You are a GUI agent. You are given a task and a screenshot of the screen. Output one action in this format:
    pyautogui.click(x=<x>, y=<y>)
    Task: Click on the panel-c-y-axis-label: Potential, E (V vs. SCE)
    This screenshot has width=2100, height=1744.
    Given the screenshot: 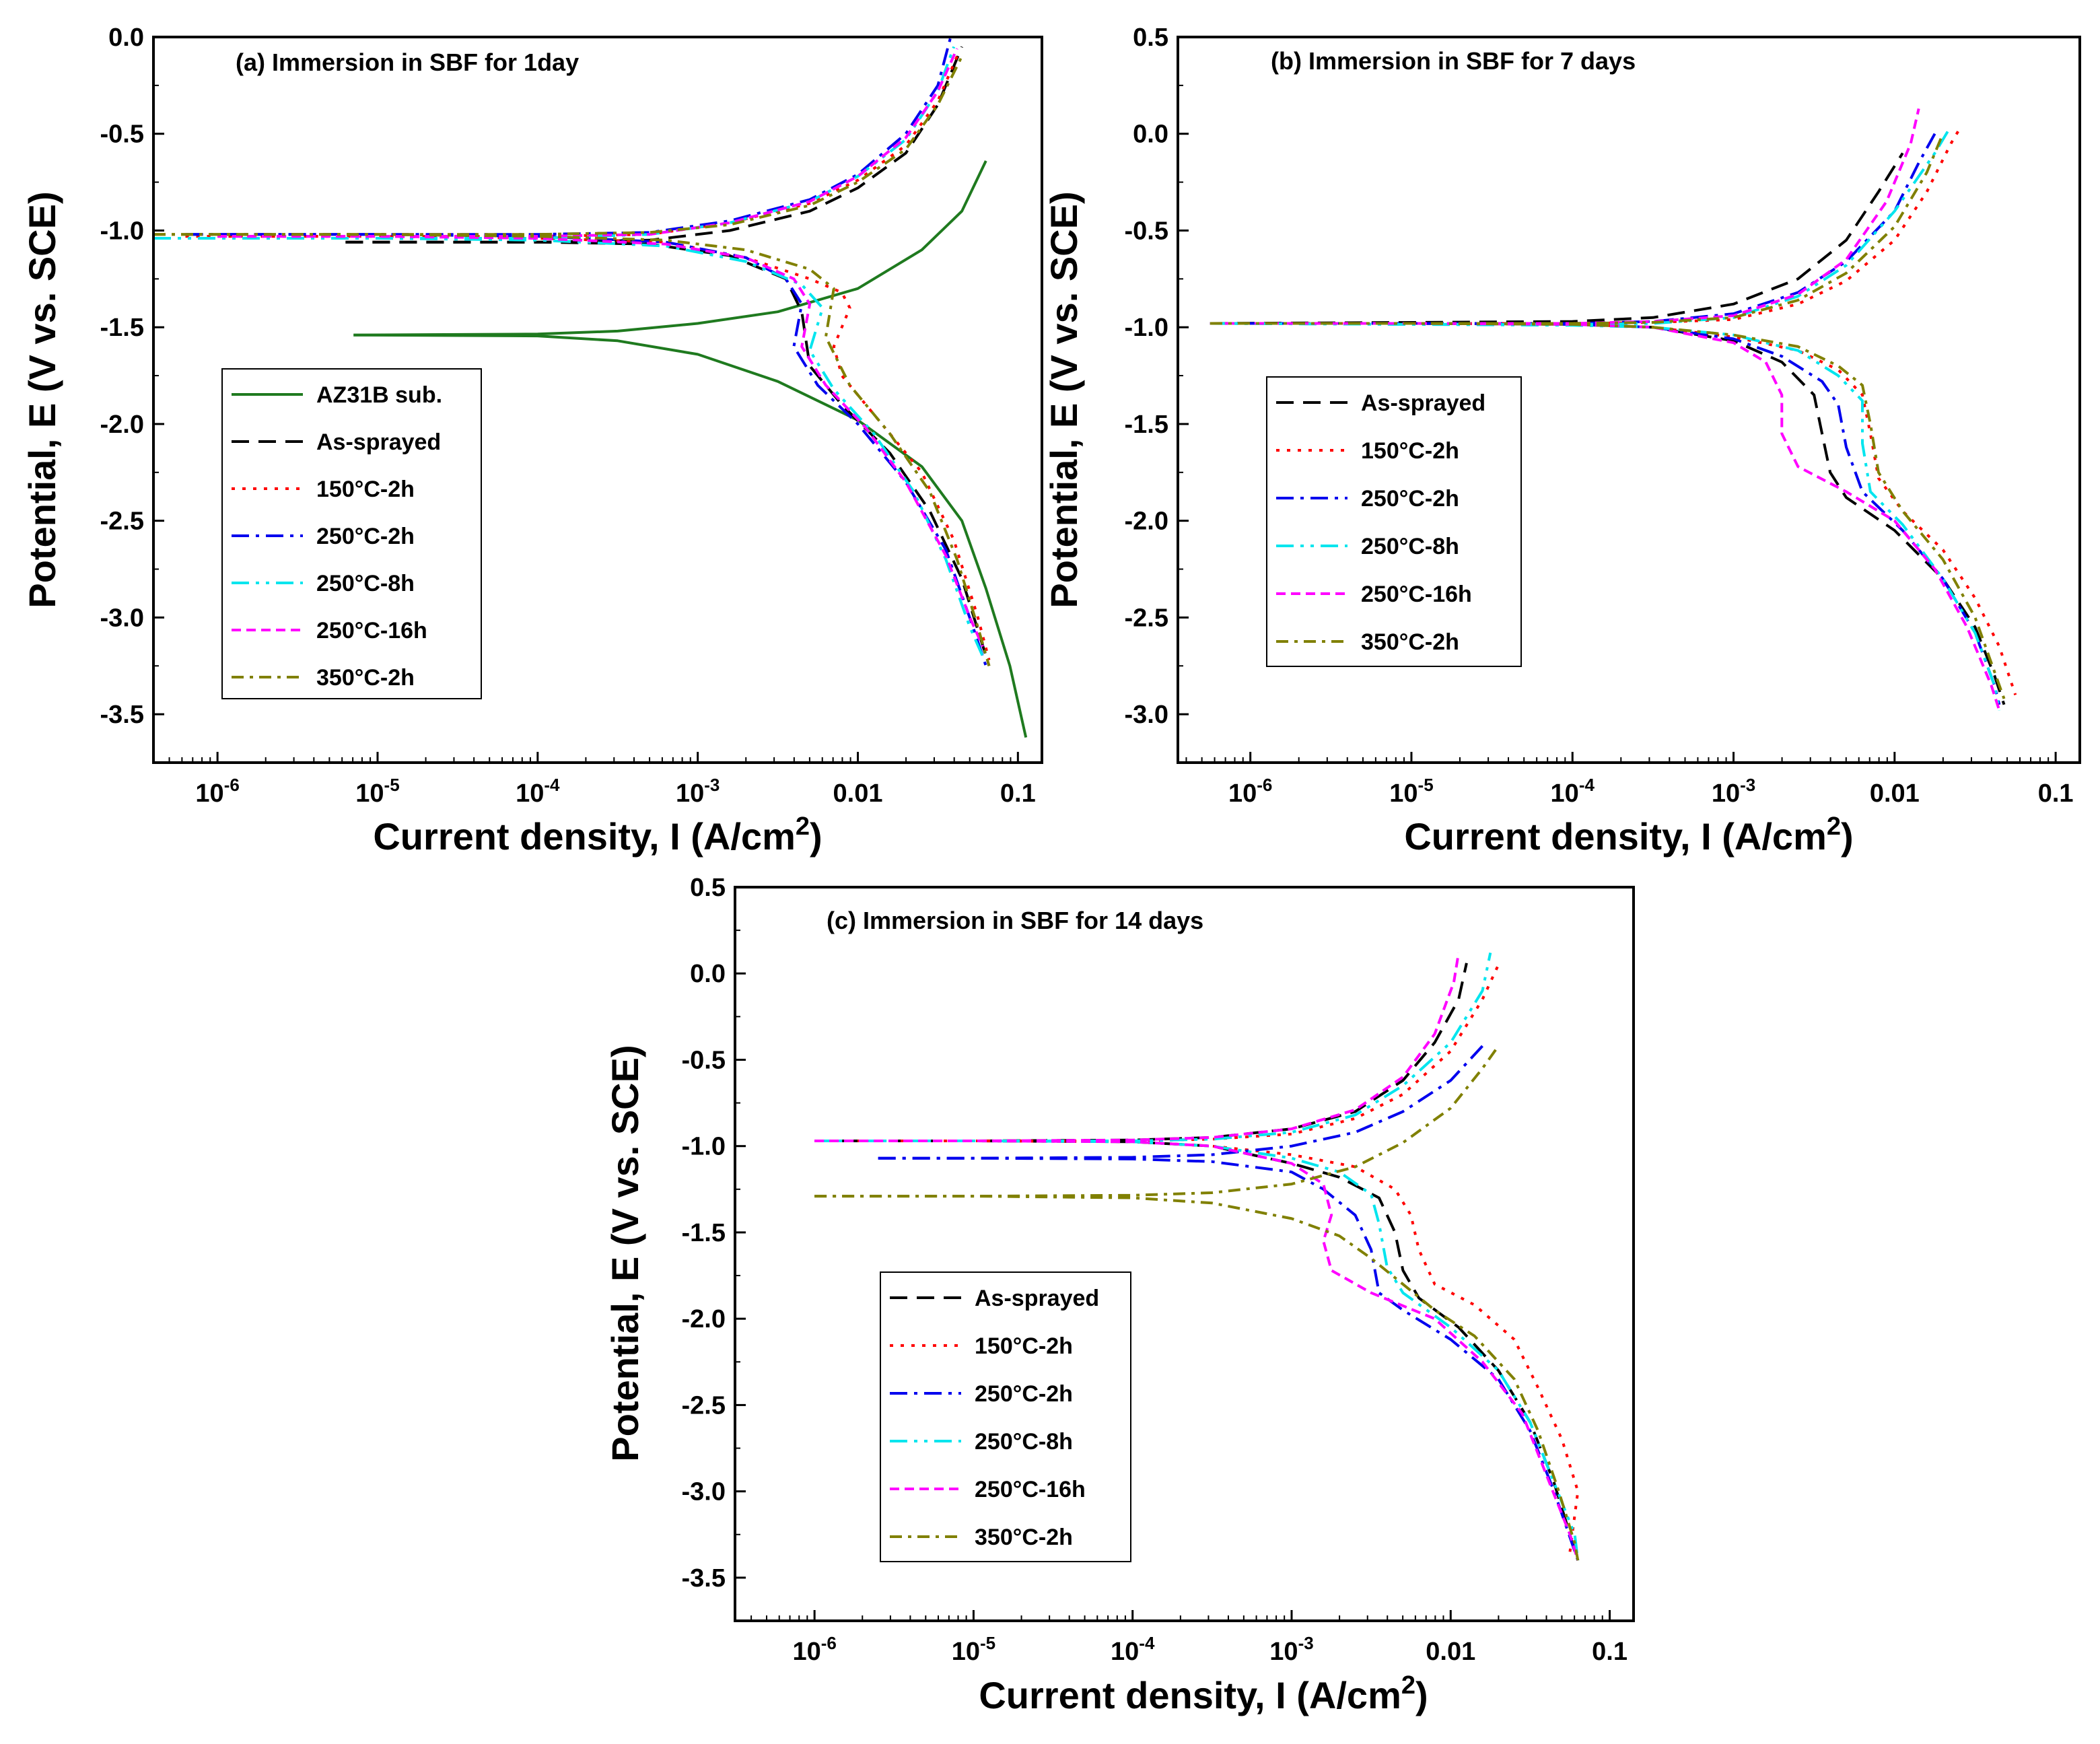 What is the action you would take?
    pyautogui.click(x=625, y=1253)
    